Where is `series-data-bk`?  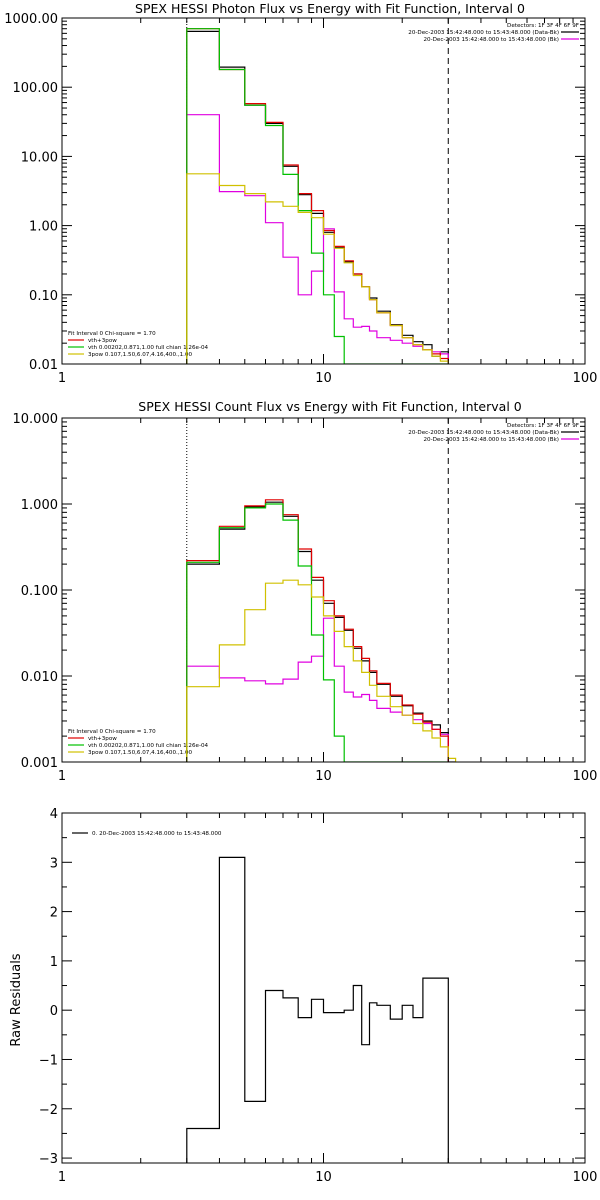
series-data-bk is located at coordinates (317, 197).